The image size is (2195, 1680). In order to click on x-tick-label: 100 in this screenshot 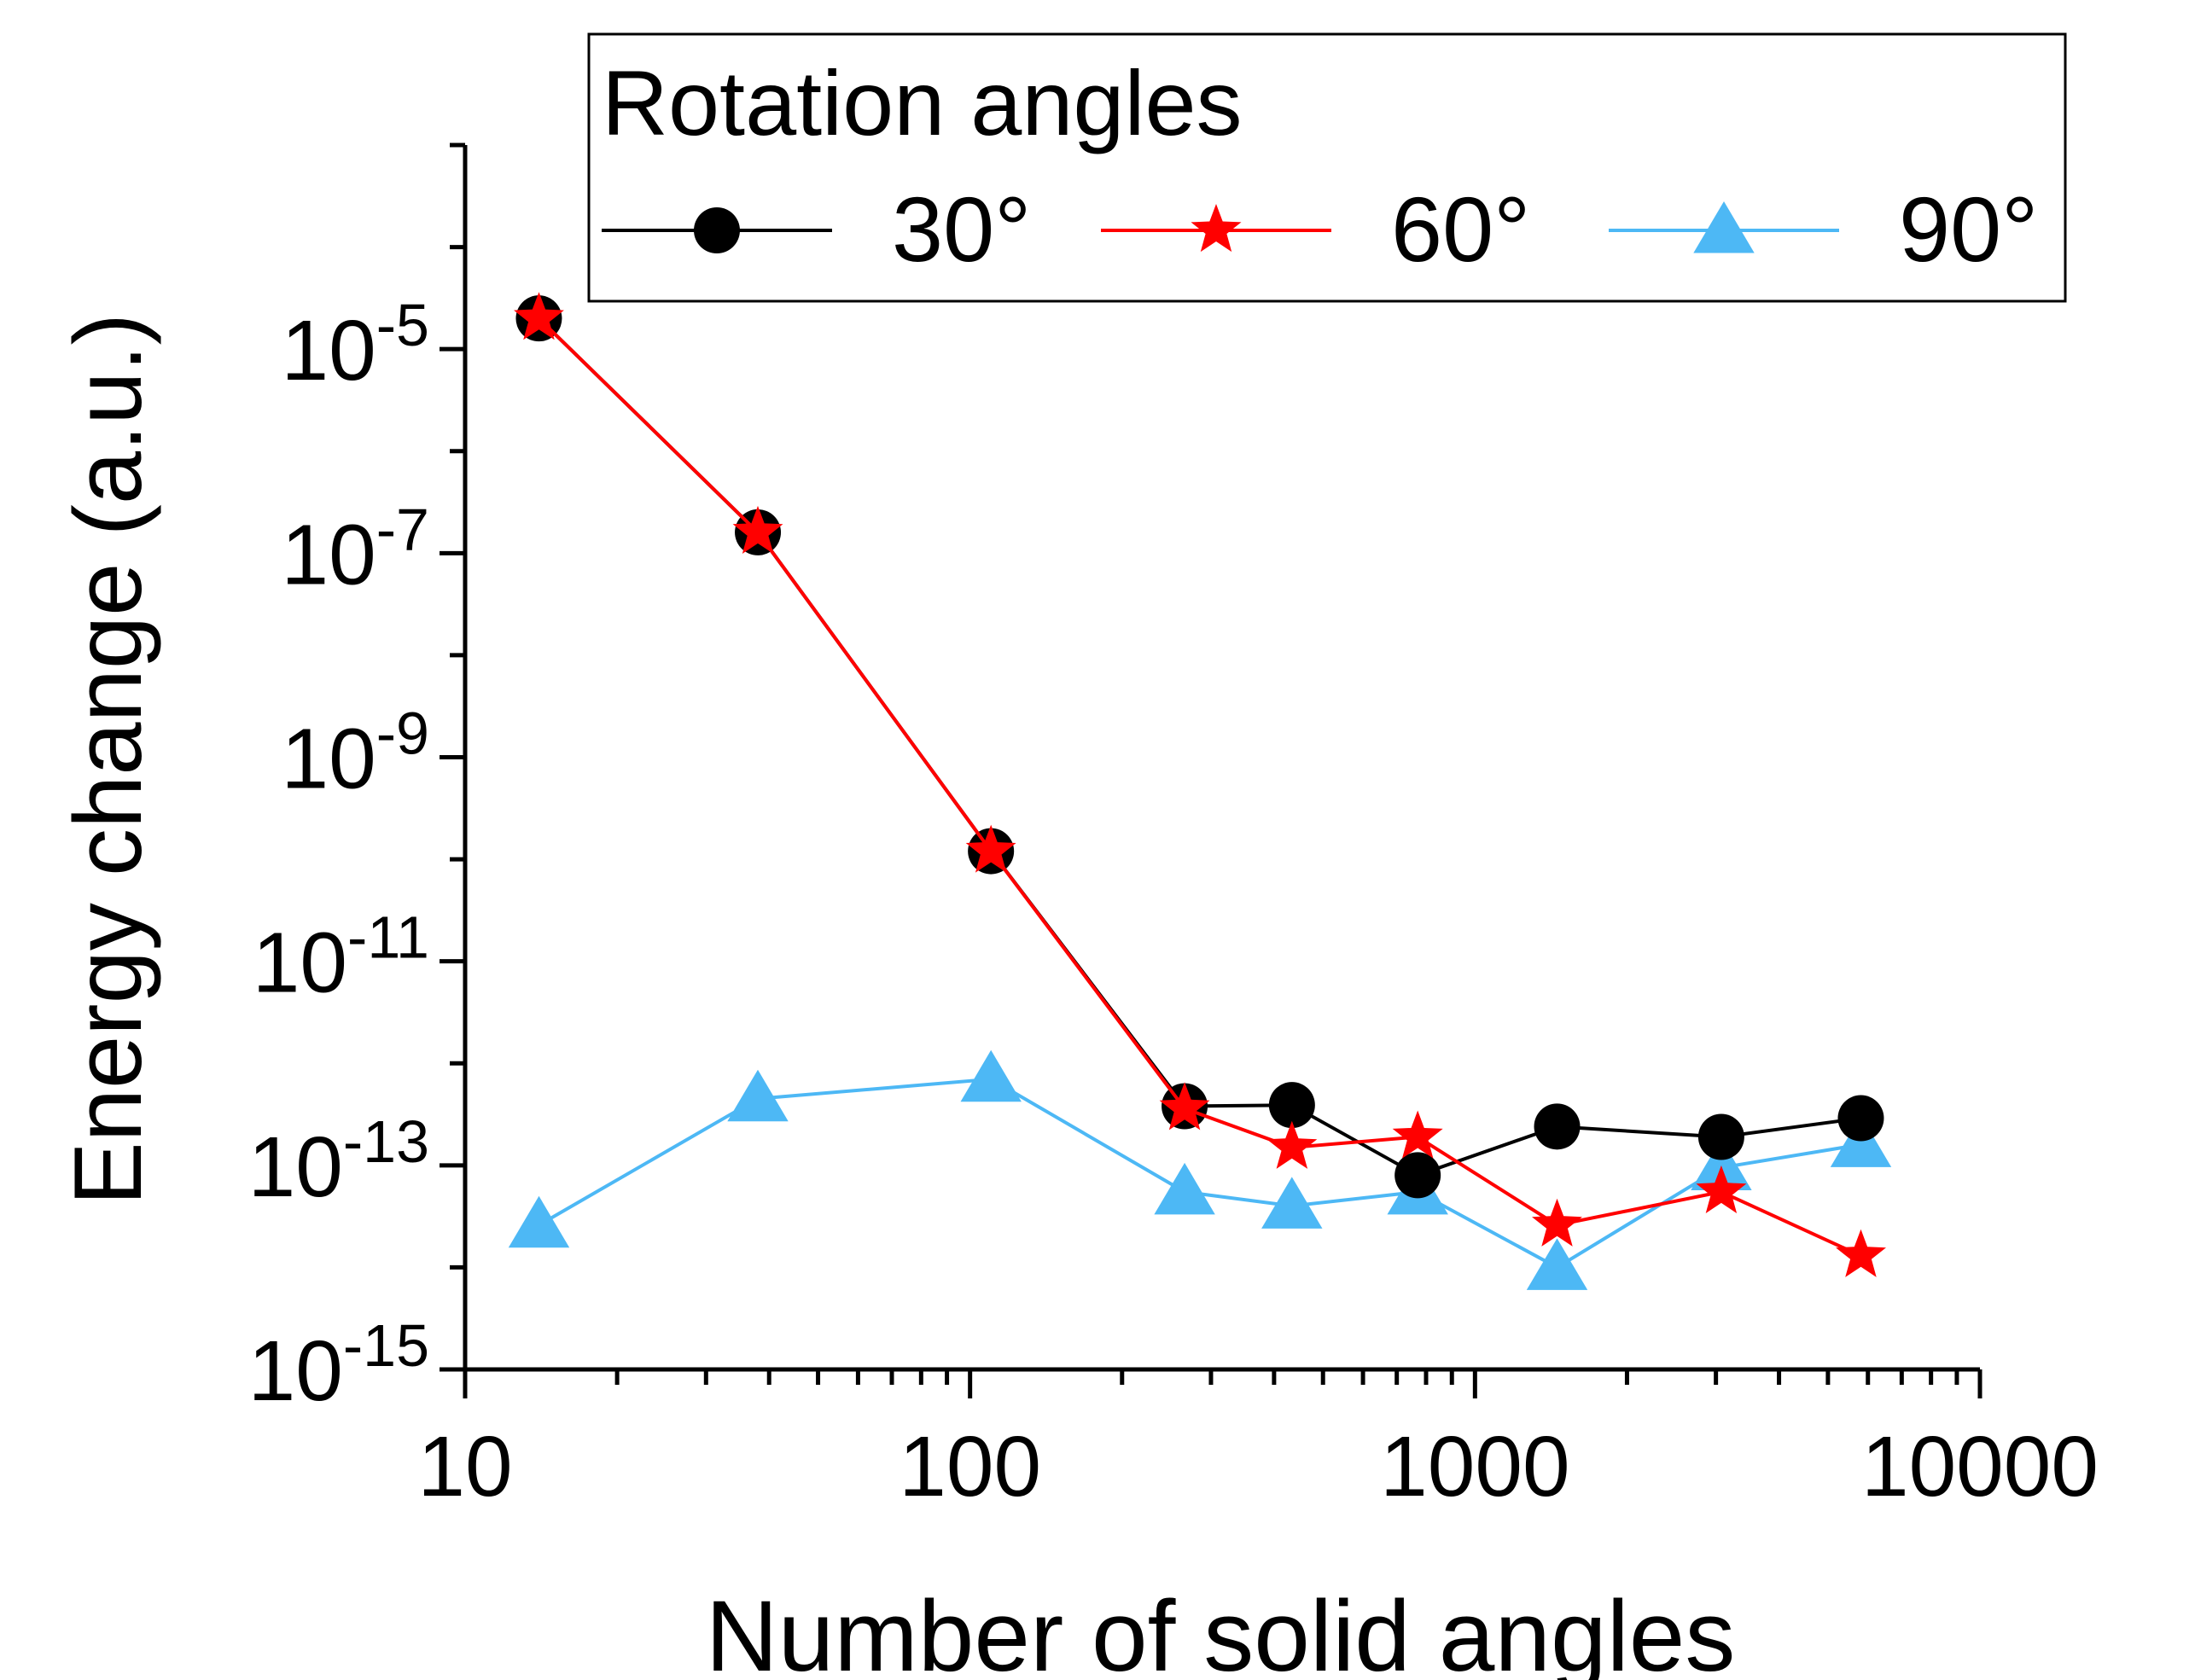, I will do `click(970, 1467)`.